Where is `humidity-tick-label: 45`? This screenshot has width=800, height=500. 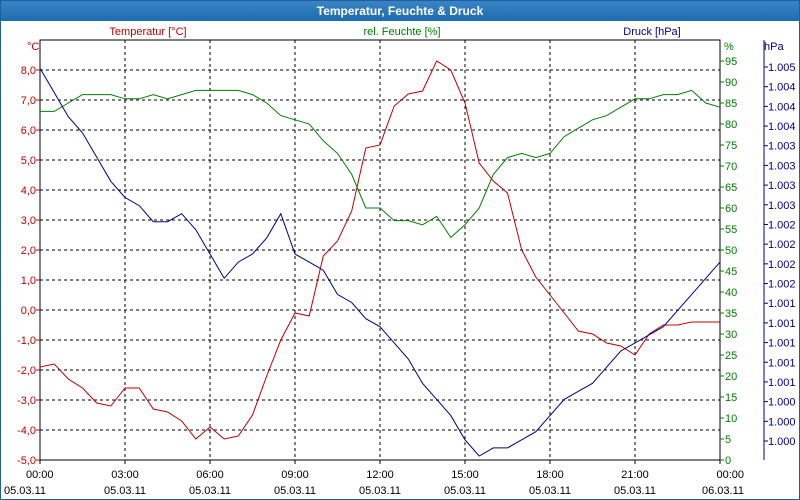 humidity-tick-label: 45 is located at coordinates (731, 272).